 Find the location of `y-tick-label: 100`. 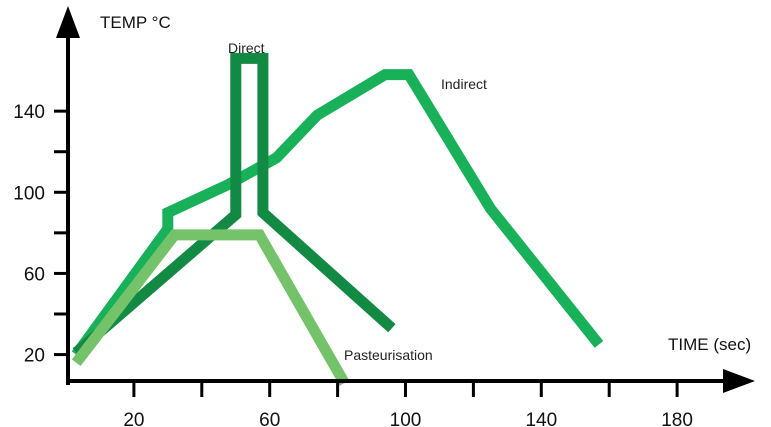

y-tick-label: 100 is located at coordinates (29, 193).